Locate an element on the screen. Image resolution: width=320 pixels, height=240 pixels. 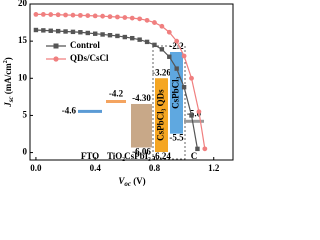
x-axis-label: Voc (V) is located at coordinates (131, 182).